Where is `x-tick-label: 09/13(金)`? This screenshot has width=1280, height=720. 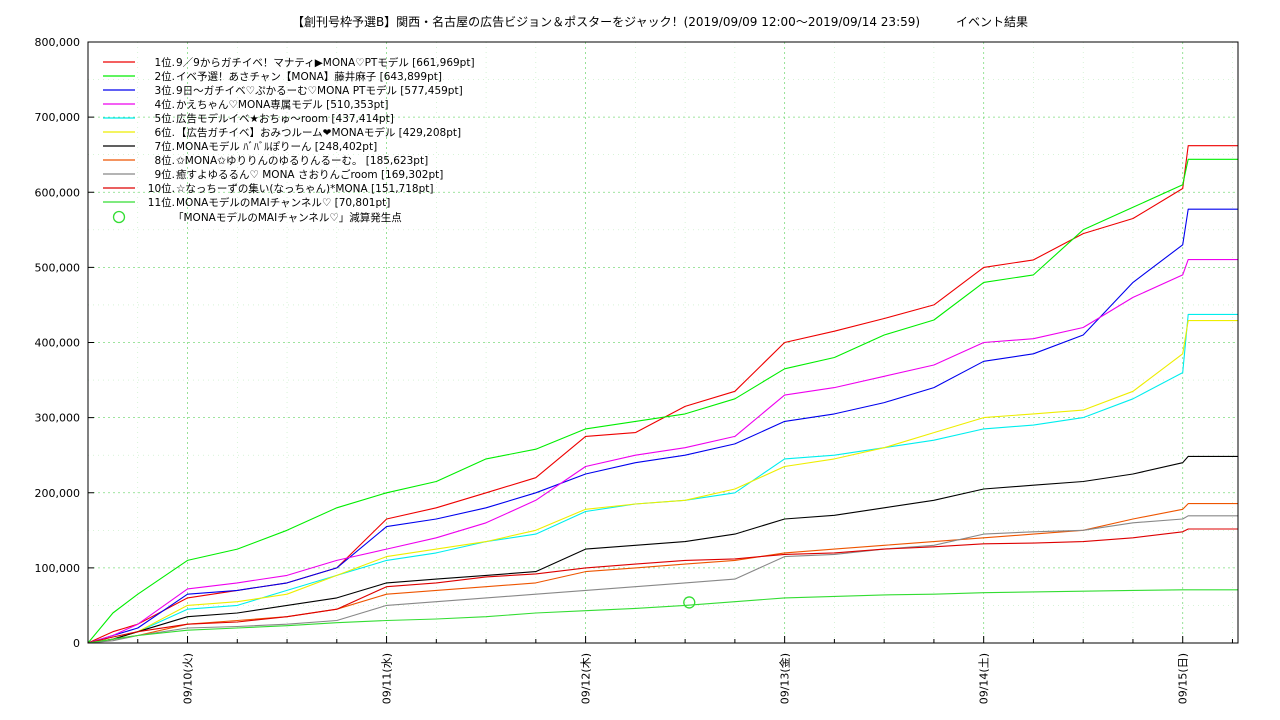 x-tick-label: 09/13(金) is located at coordinates (785, 678).